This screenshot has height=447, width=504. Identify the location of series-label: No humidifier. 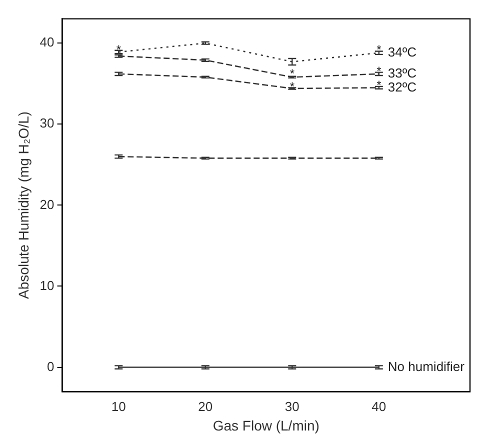
(427, 366).